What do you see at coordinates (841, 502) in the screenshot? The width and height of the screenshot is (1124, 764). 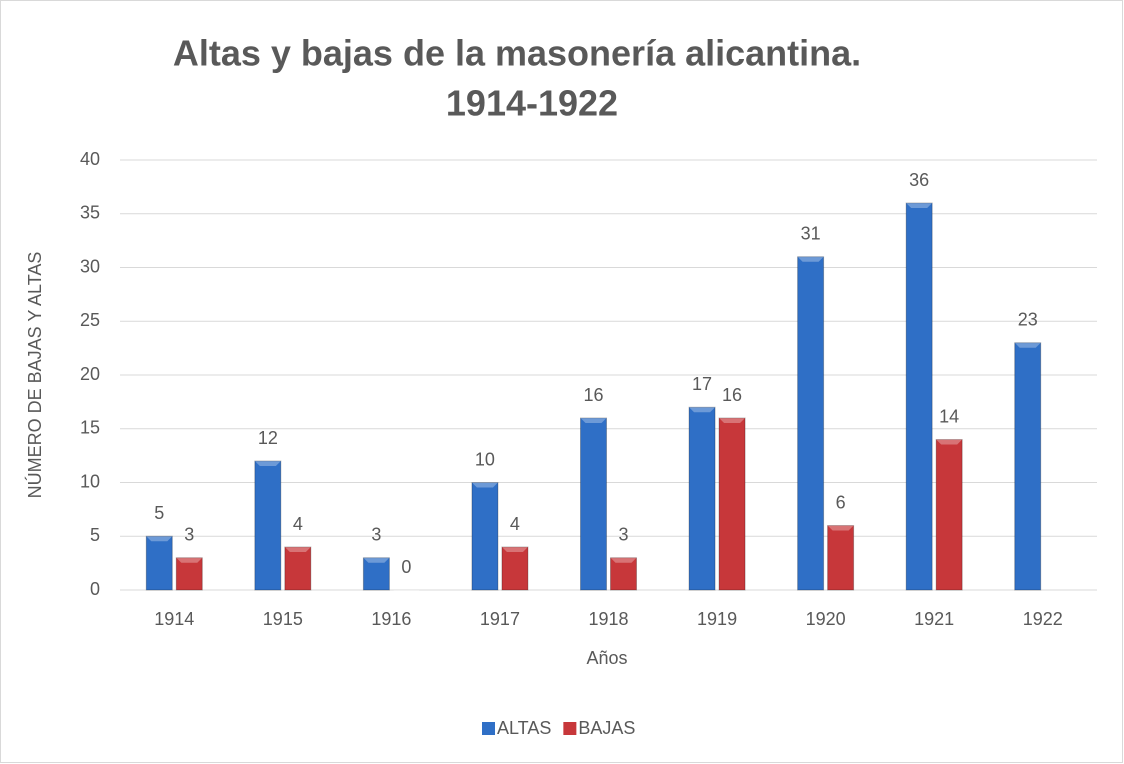 I see `data-label: 6` at bounding box center [841, 502].